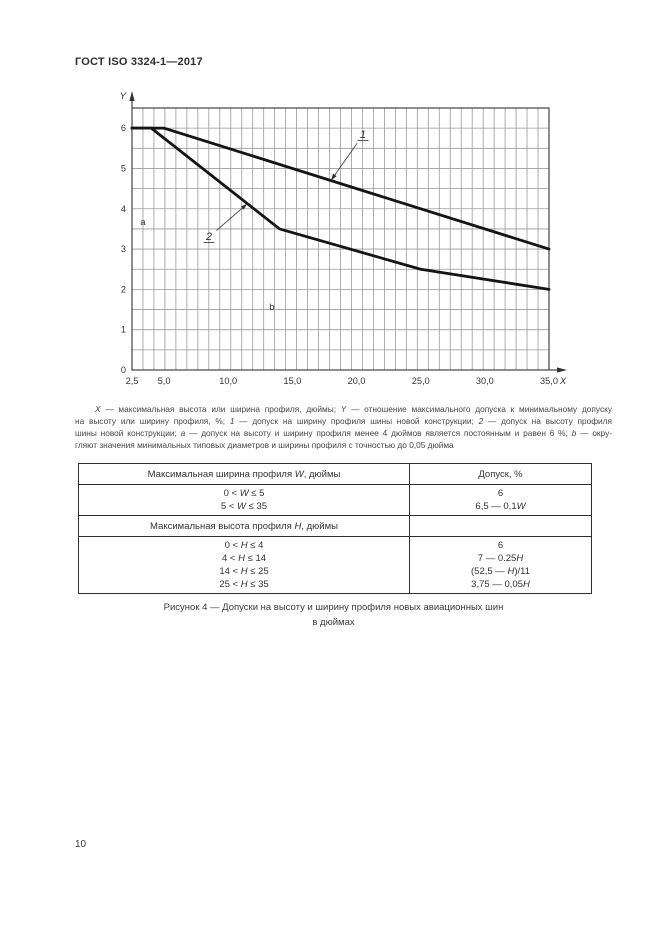  I want to click on svg-text: 30,0, so click(485, 381).